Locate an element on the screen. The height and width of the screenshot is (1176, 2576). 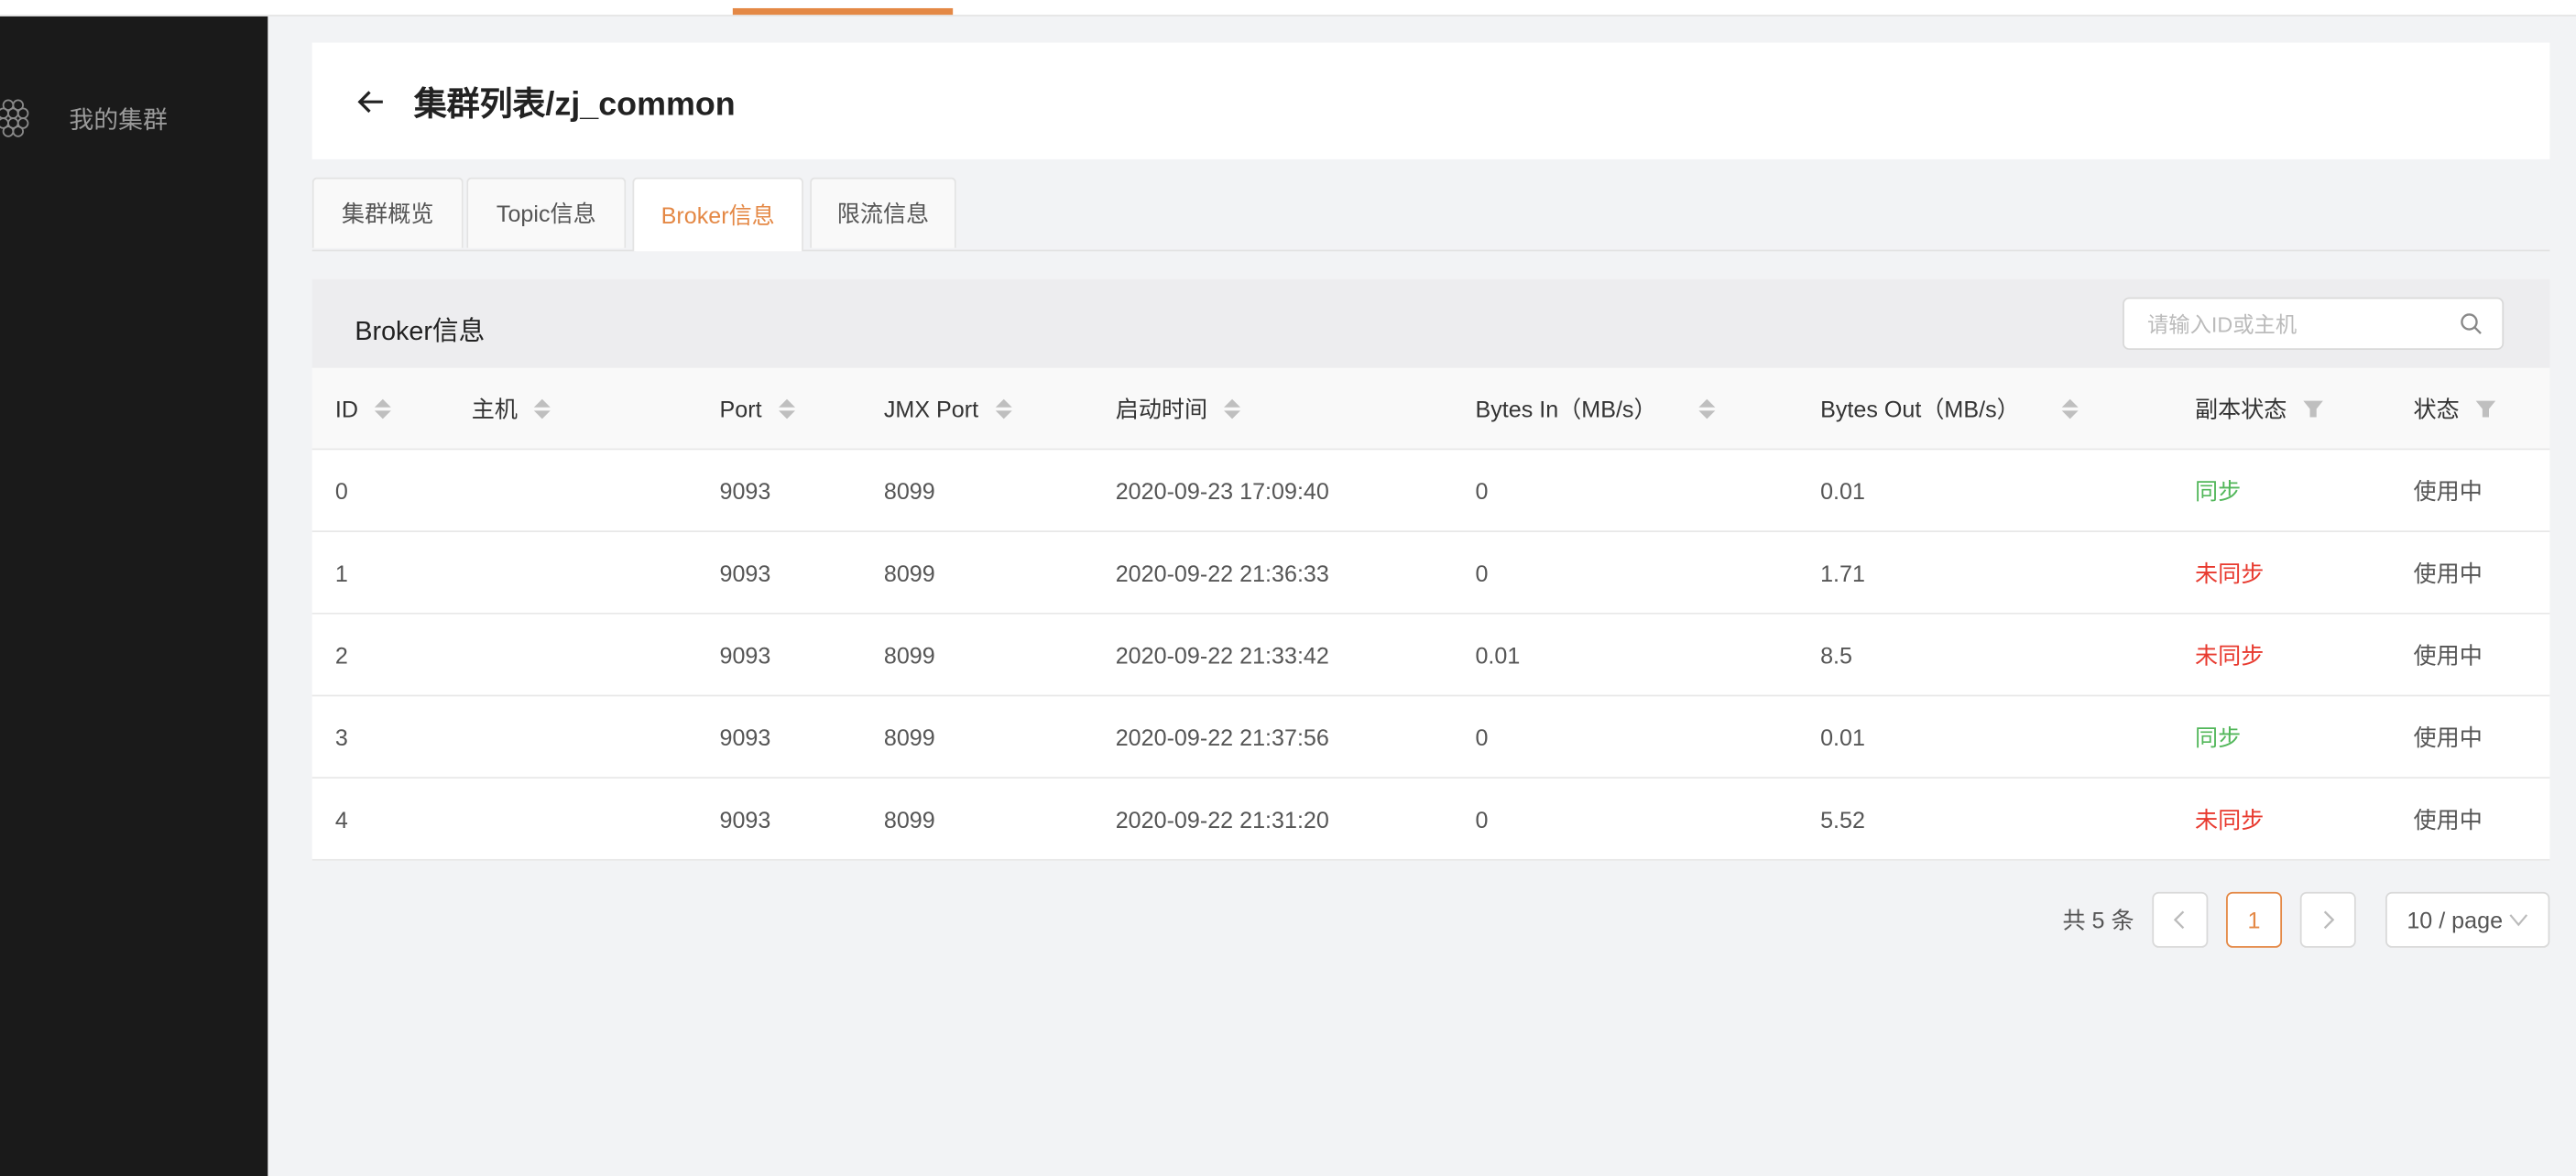
active-nav-indicator is located at coordinates (843, 11).